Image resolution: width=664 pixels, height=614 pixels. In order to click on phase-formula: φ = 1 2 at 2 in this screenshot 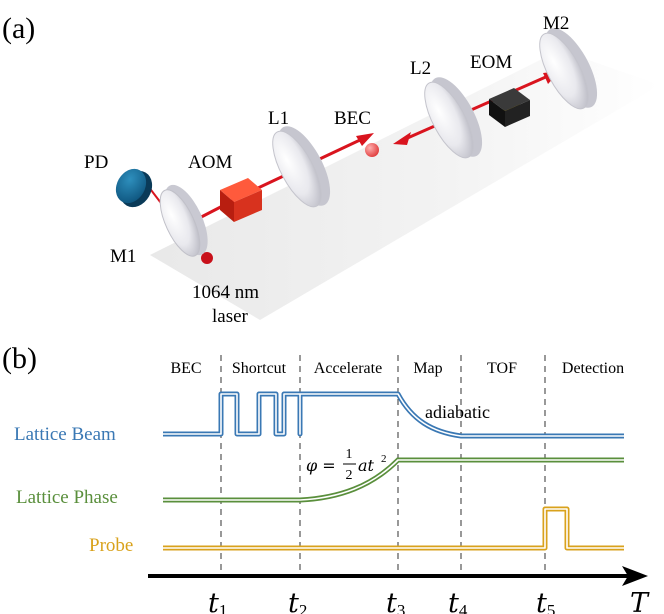, I will do `click(346, 465)`.